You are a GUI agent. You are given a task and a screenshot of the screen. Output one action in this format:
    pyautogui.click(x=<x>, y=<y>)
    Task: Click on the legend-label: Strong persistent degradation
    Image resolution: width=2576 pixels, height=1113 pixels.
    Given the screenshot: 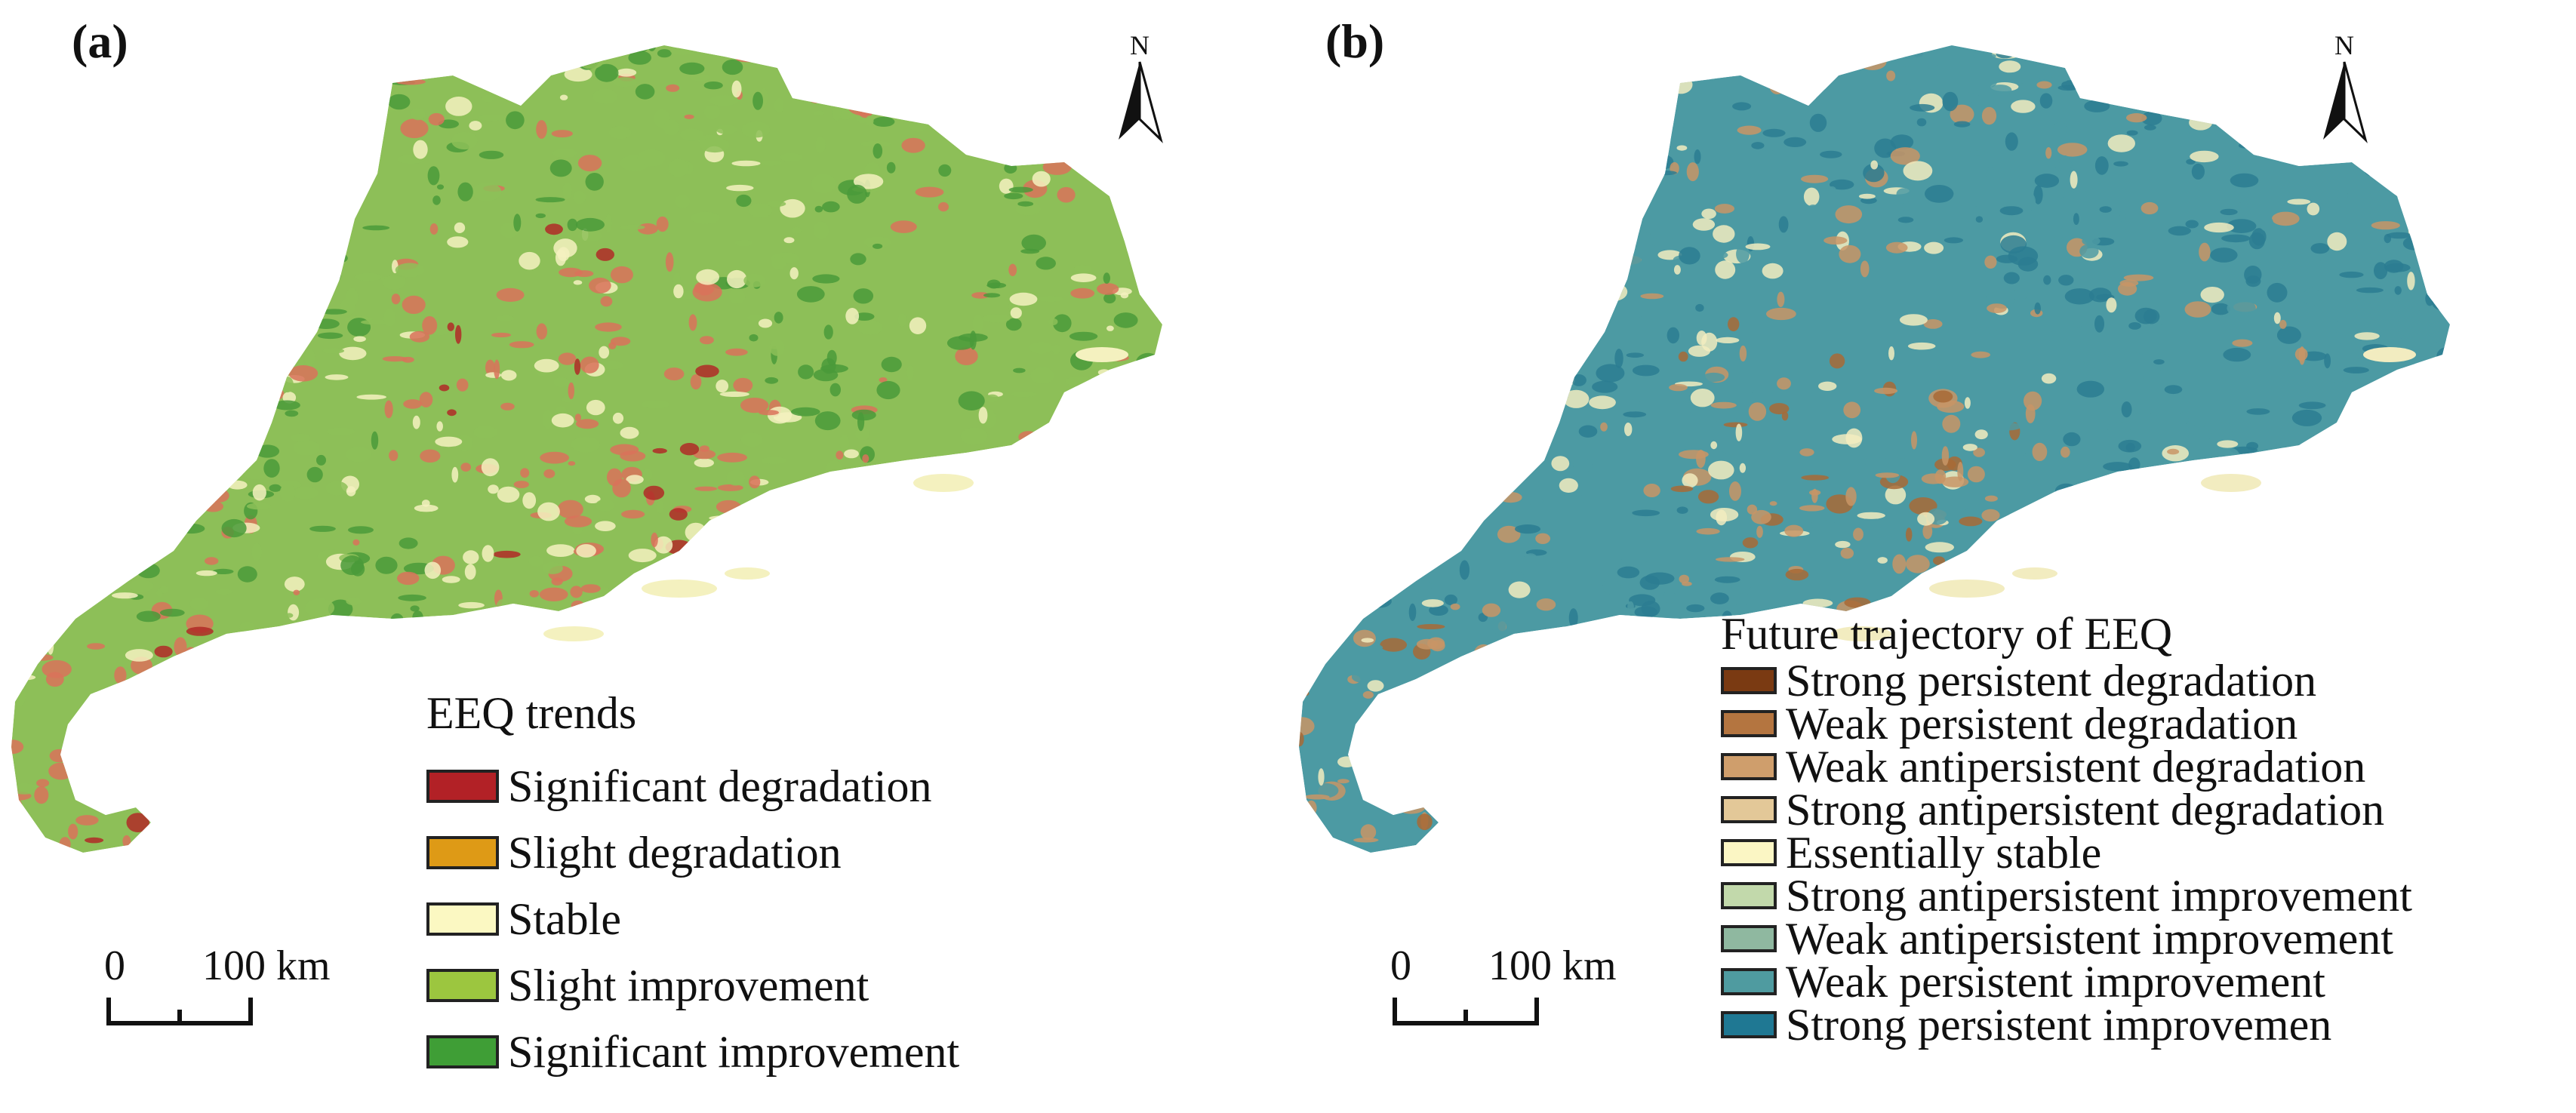 What is the action you would take?
    pyautogui.click(x=2051, y=681)
    